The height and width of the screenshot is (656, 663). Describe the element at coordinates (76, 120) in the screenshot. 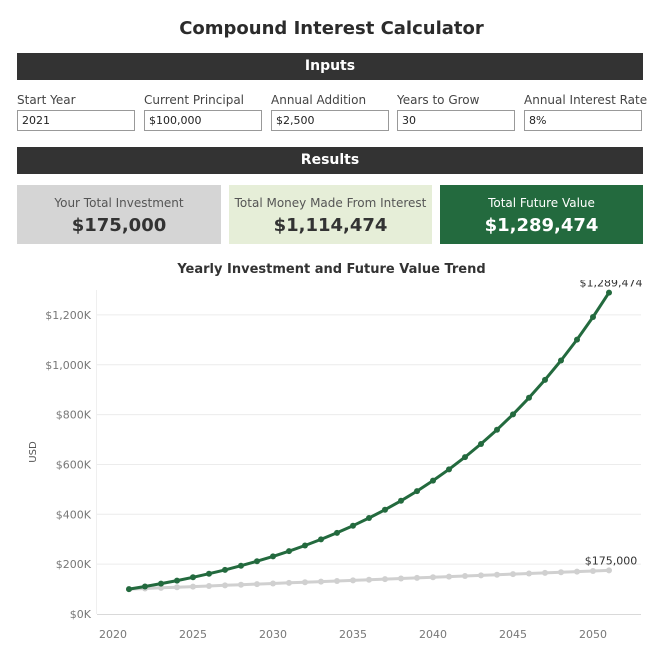

I see `start-year-input` at that location.